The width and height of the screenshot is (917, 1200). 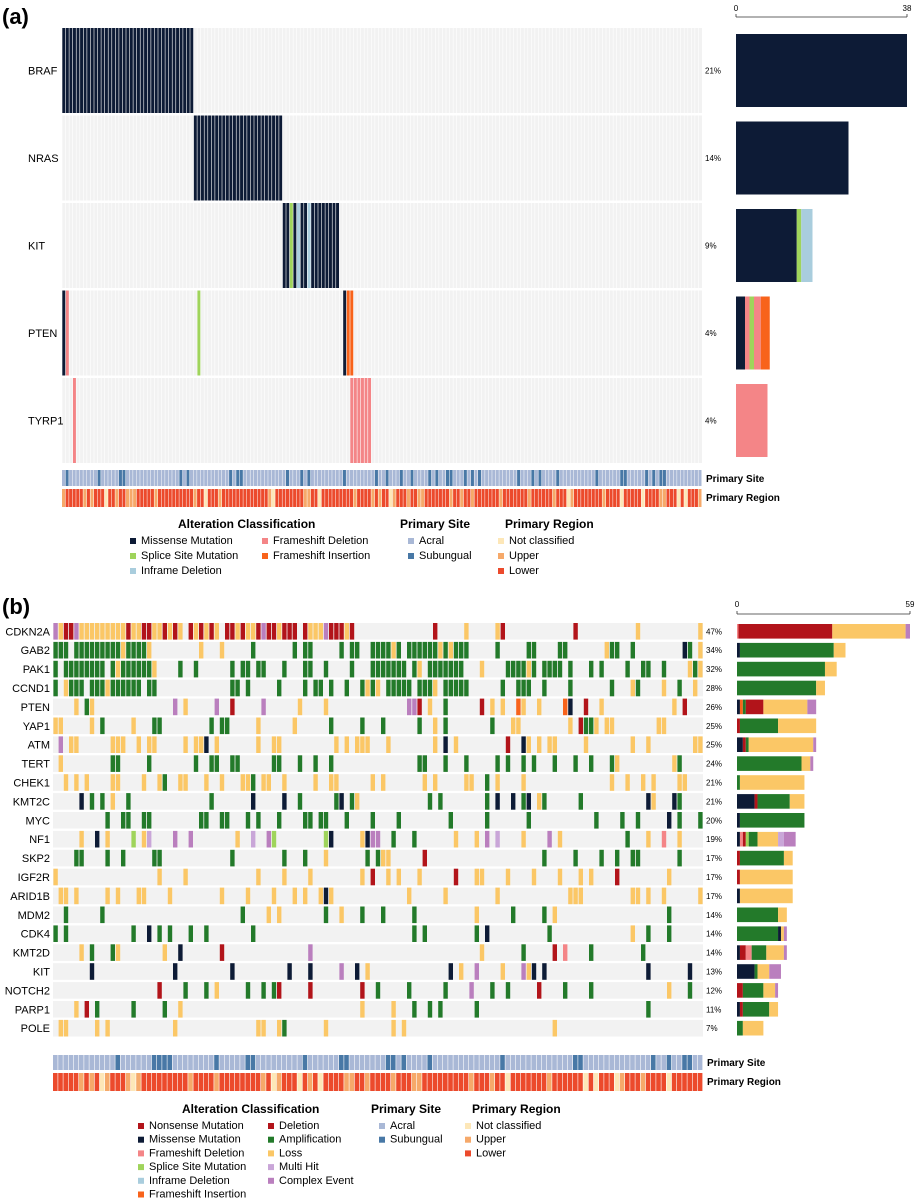 I want to click on bar-tick-label-min: 0, so click(x=737, y=604).